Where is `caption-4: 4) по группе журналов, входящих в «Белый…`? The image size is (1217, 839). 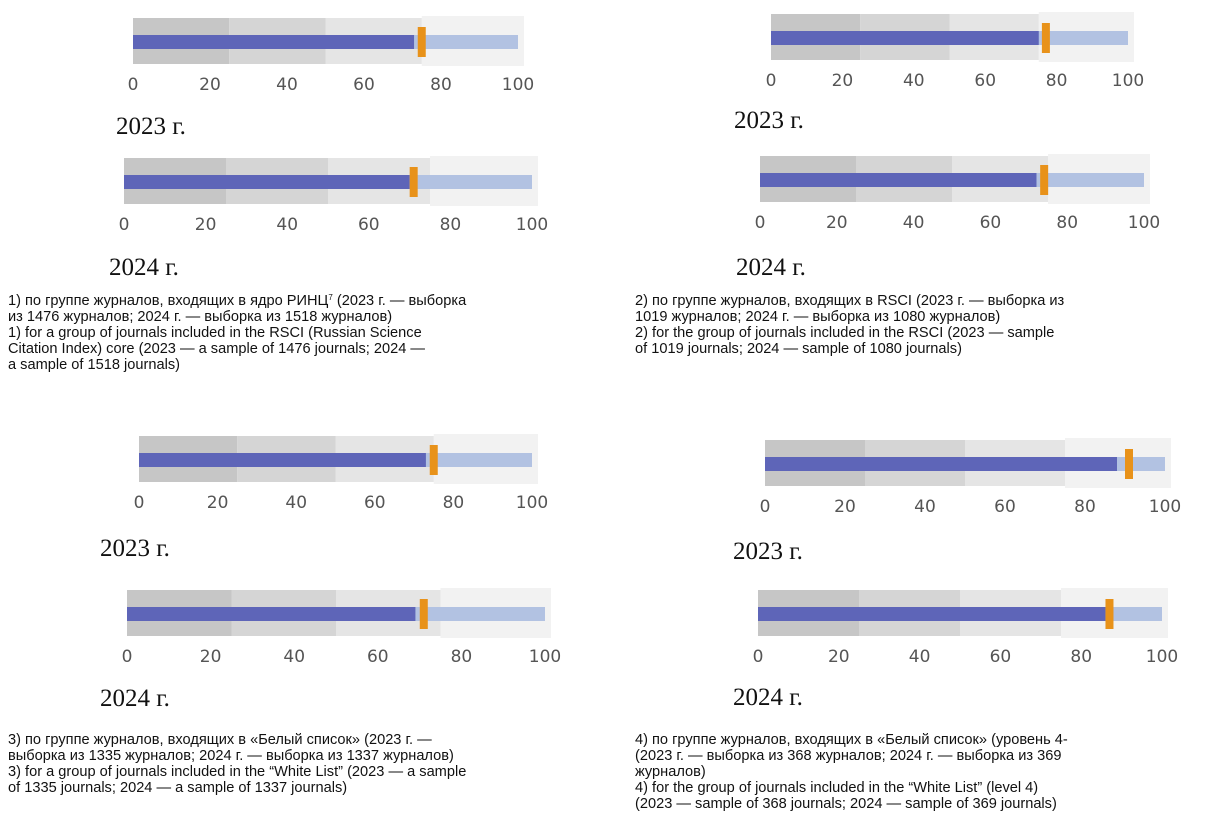
caption-4: 4) по группе журналов, входящих в «Белый… is located at coordinates (851, 772).